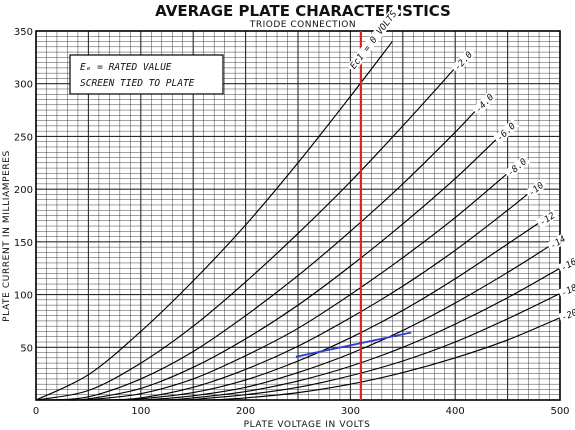 This screenshot has width=575, height=430. Describe the element at coordinates (137, 83) in the screenshot. I see `annotation-line-2: SCREEN TIED TO PLATE` at that location.